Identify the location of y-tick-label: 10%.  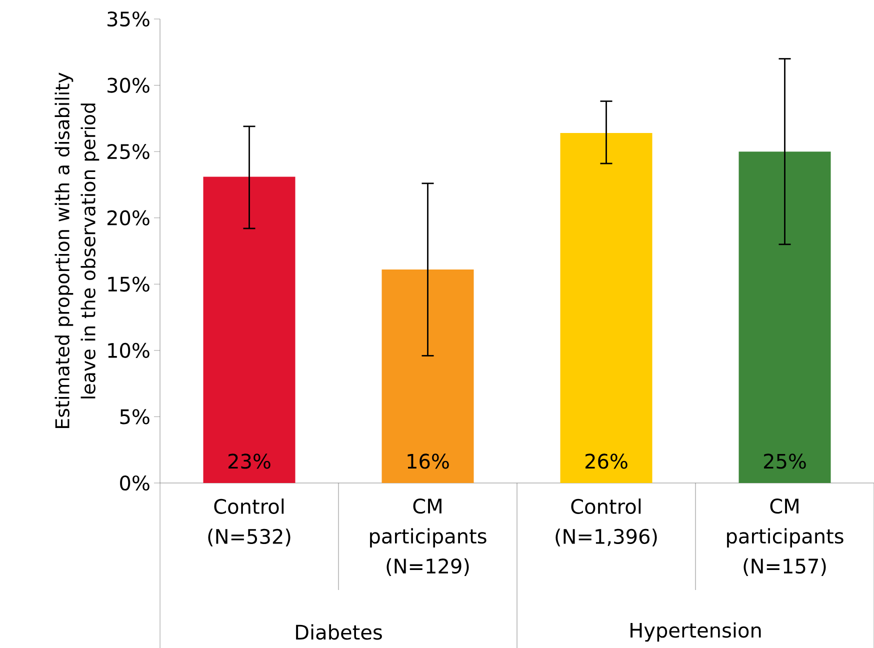
(129, 350).